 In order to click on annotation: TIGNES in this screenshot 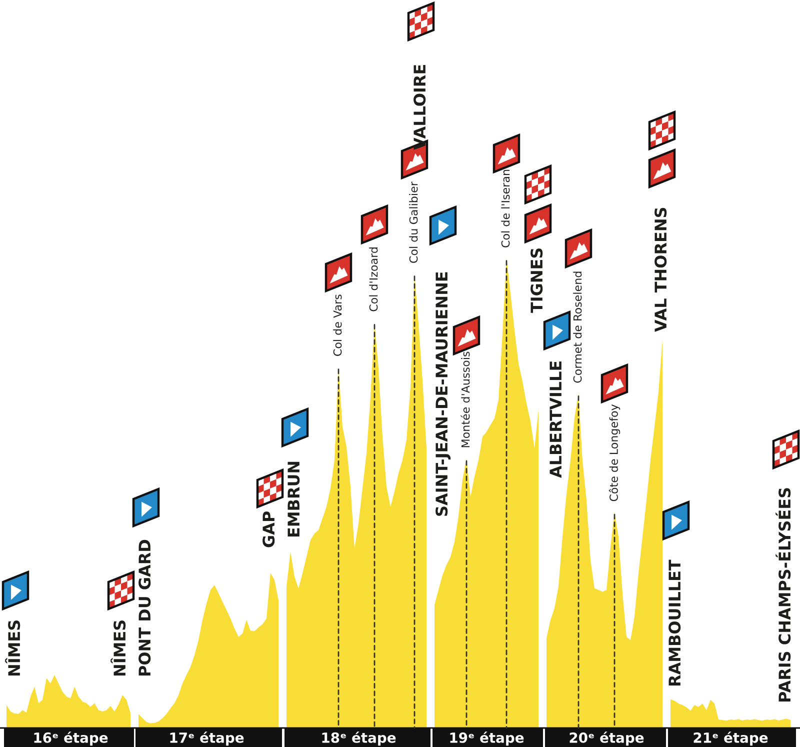, I will do `click(536, 280)`.